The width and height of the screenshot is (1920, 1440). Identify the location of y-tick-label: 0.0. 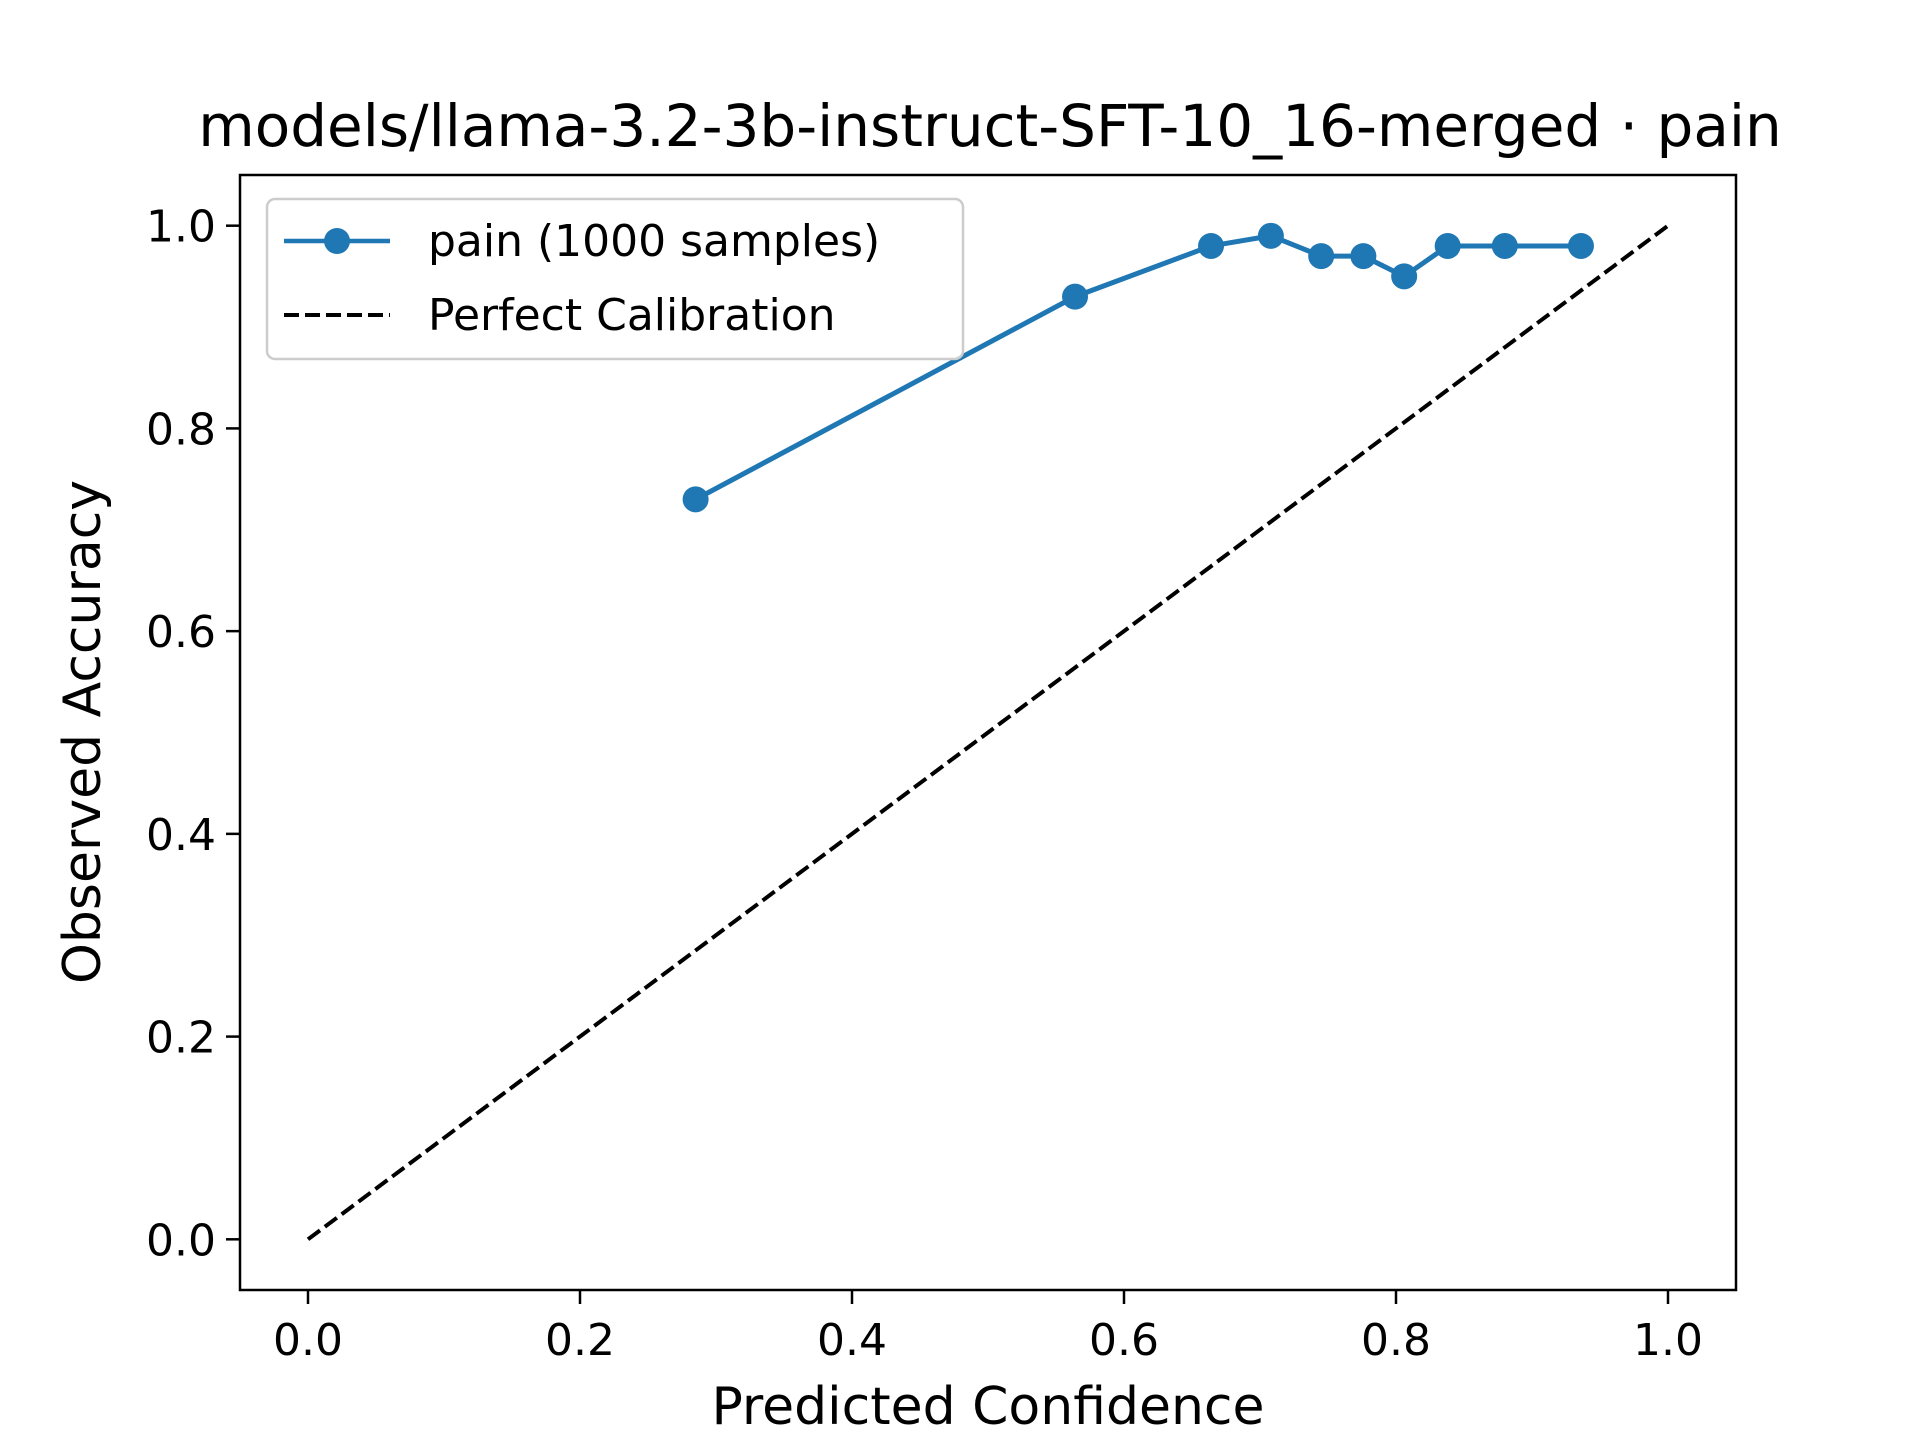
(181, 1240).